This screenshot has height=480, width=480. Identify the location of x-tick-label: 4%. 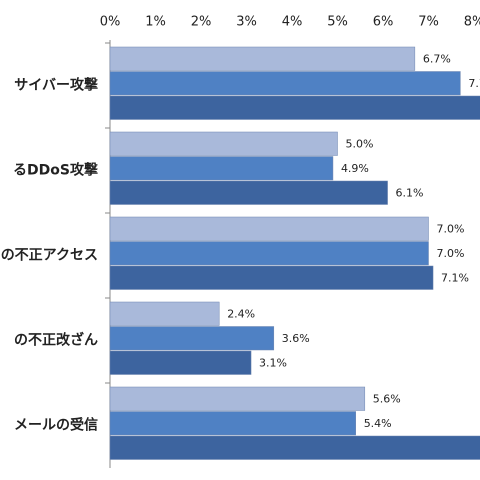
(292, 22).